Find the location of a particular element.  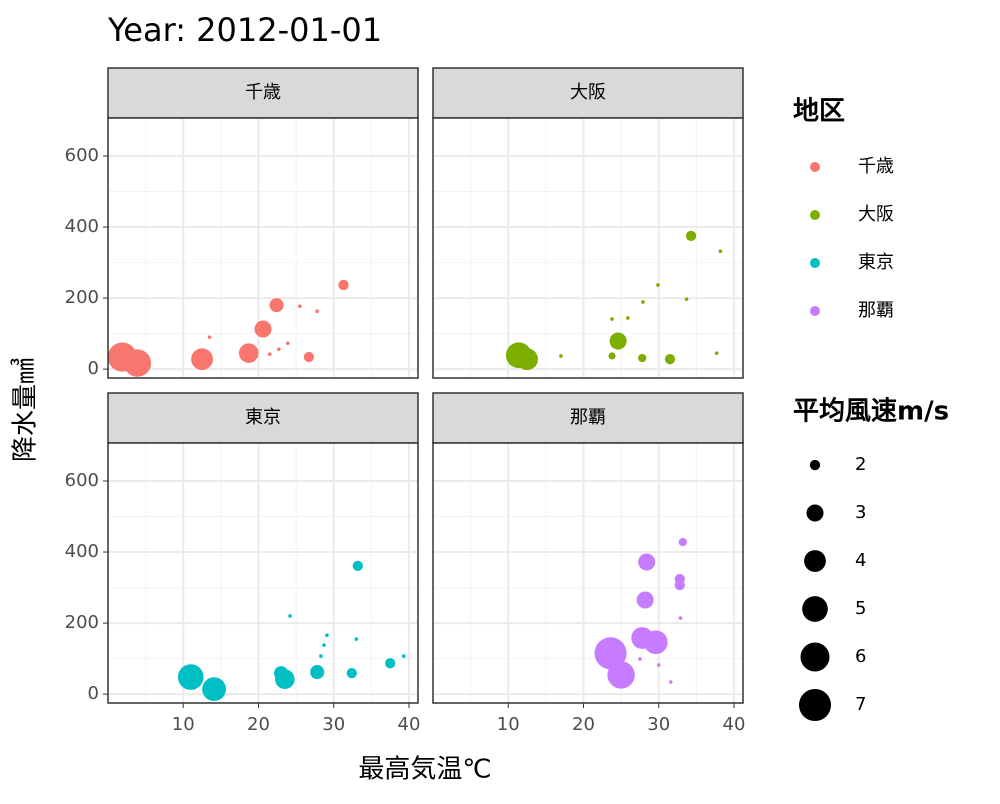

size-legend-label: 4 is located at coordinates (860, 560).